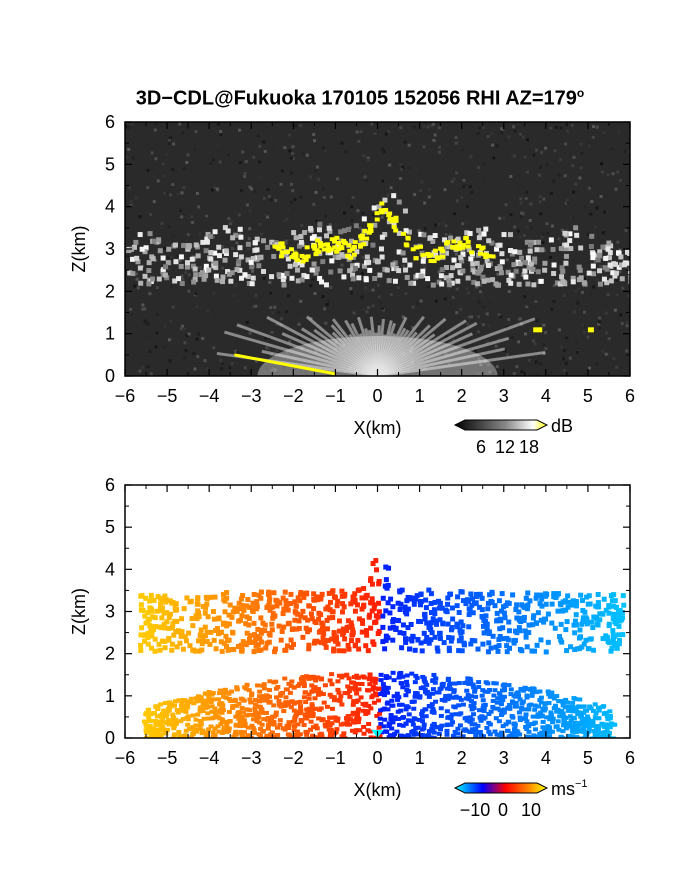 This screenshot has width=680, height=880. What do you see at coordinates (356, 98) in the screenshot?
I see `title-text: 3D−CDL@Fukuoka 170105 152056 RHI AZ=179` at bounding box center [356, 98].